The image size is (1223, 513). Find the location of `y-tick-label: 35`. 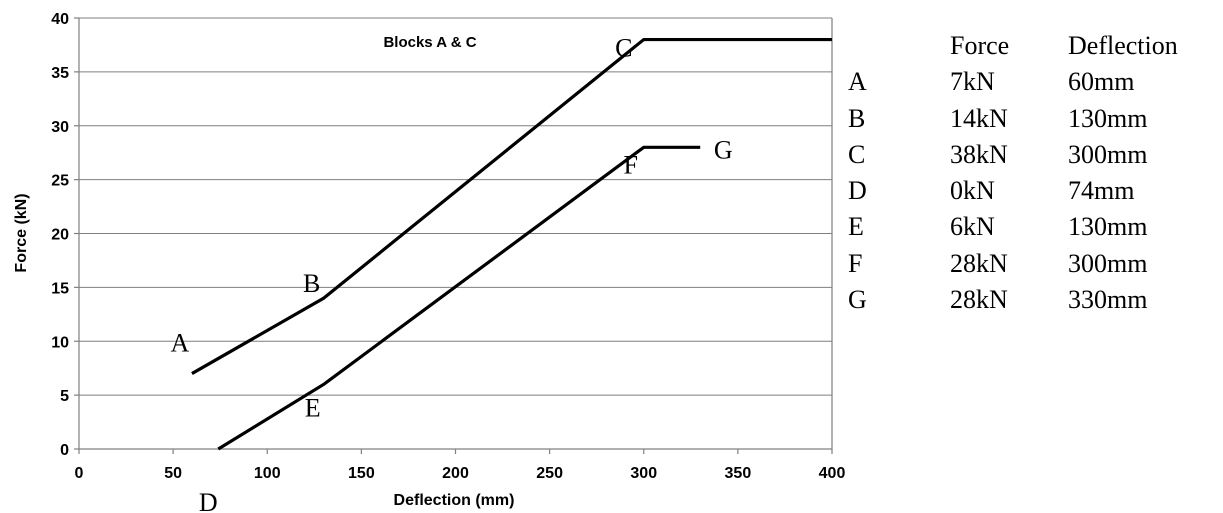

y-tick-label: 35 is located at coordinates (60, 73).